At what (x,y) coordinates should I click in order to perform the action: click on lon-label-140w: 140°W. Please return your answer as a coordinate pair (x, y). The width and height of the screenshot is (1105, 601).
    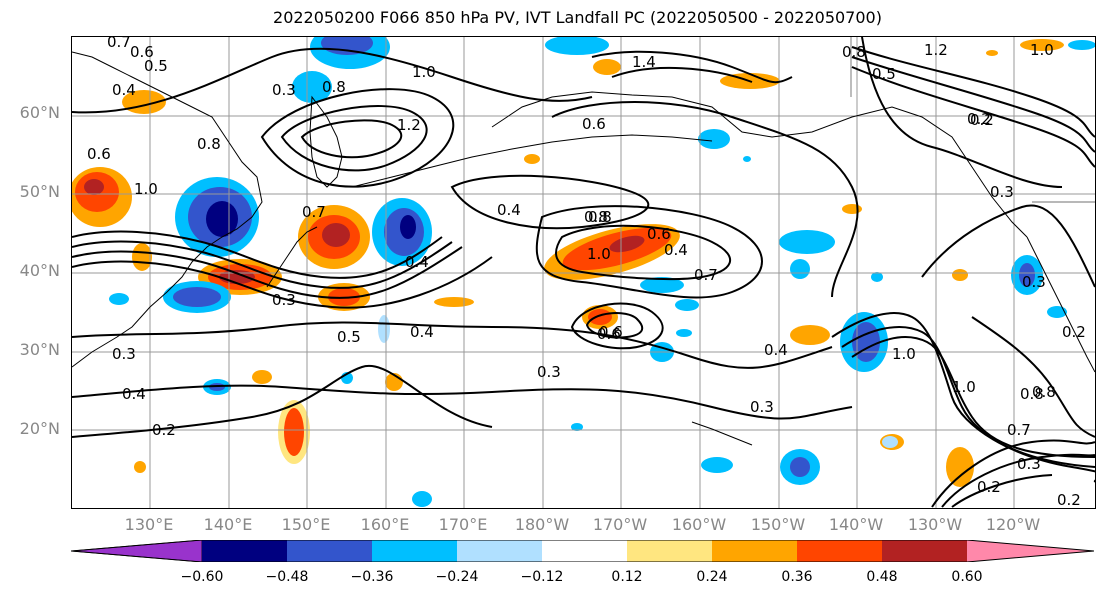
    Looking at the image, I should click on (856, 524).